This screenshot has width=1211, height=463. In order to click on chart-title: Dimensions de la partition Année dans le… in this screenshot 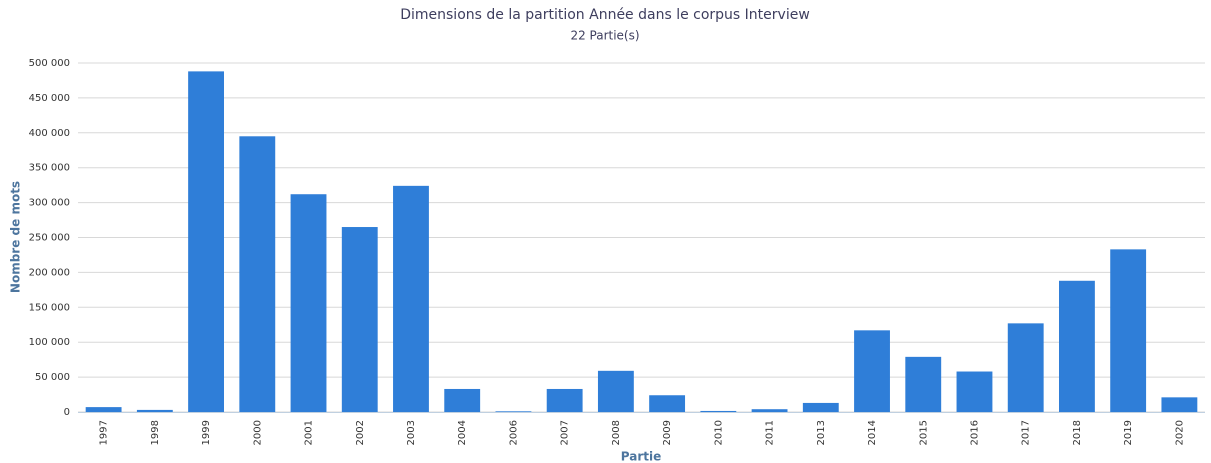, I will do `click(605, 15)`.